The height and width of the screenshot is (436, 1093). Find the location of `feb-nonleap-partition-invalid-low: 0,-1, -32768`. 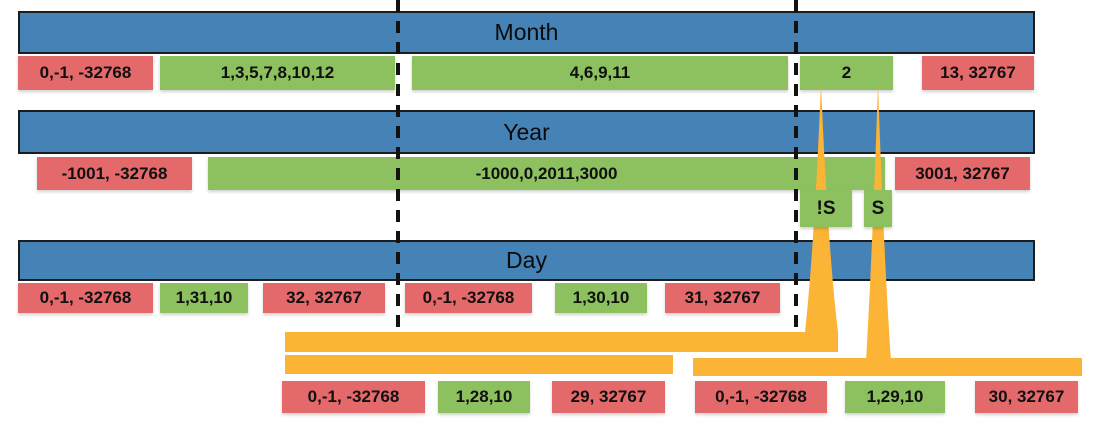

feb-nonleap-partition-invalid-low: 0,-1, -32768 is located at coordinates (353, 397).